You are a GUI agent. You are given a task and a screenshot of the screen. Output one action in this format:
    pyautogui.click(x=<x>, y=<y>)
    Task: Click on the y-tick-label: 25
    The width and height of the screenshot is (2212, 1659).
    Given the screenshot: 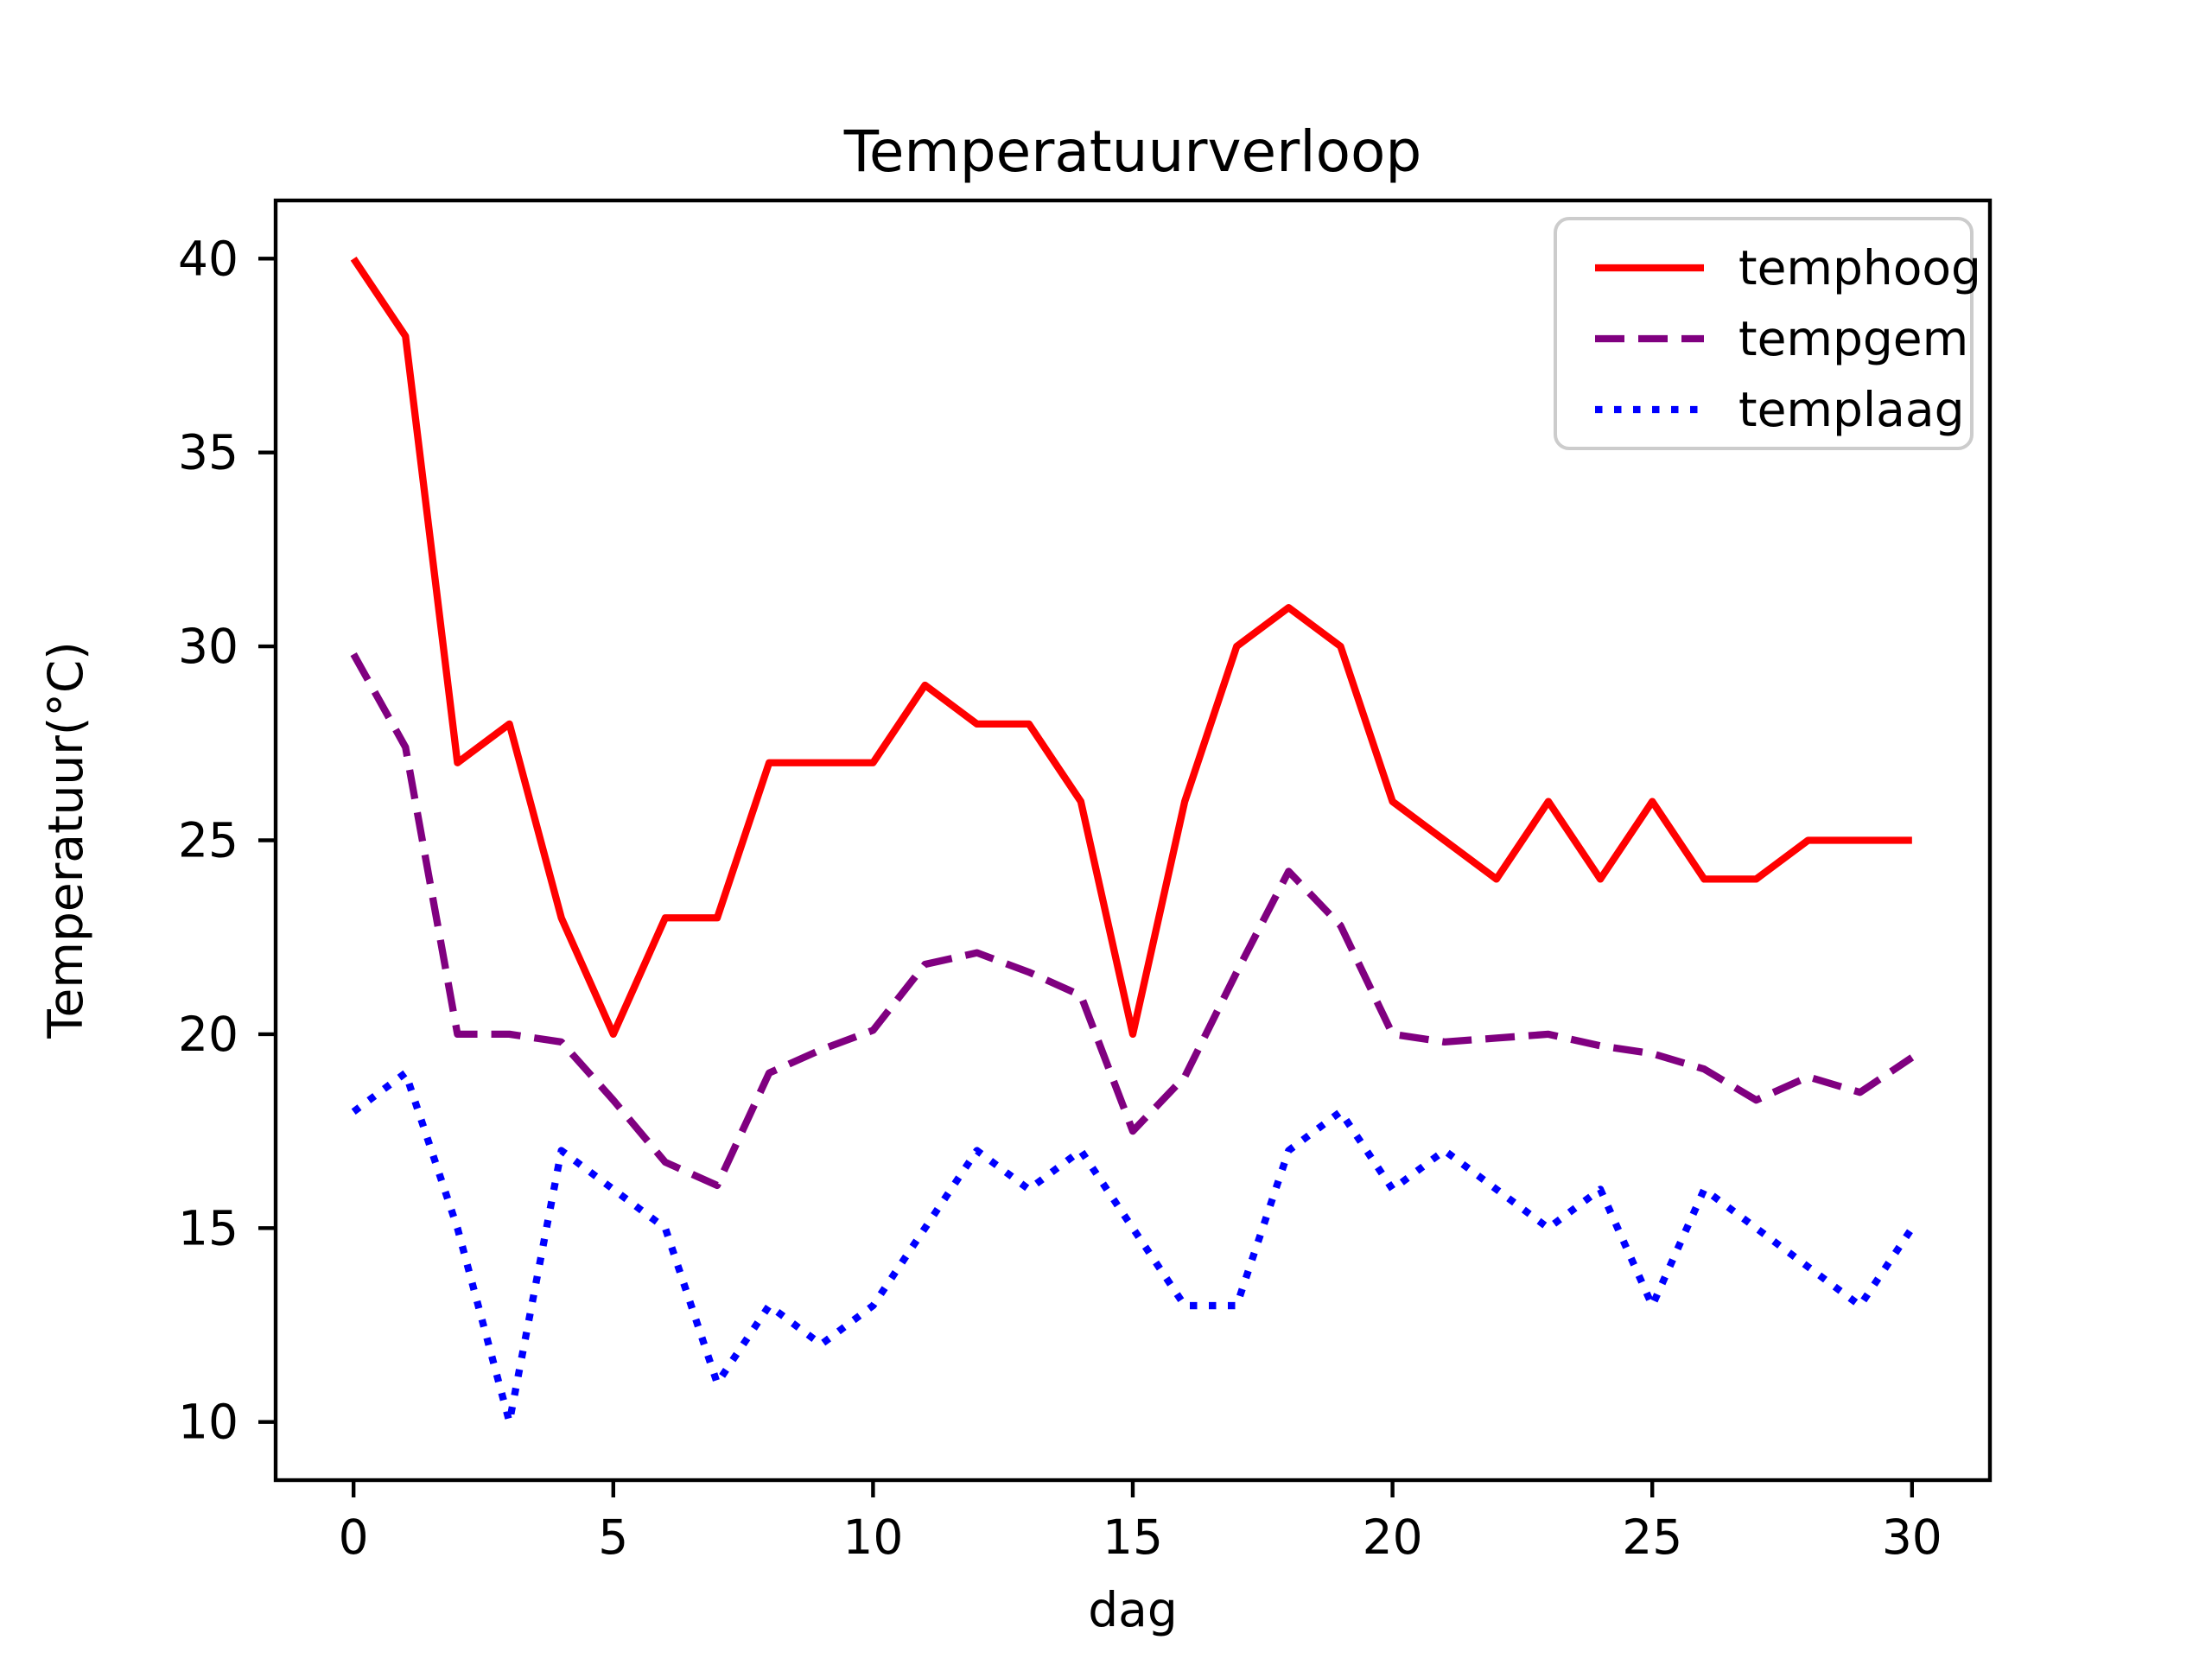 What is the action you would take?
    pyautogui.click(x=208, y=840)
    